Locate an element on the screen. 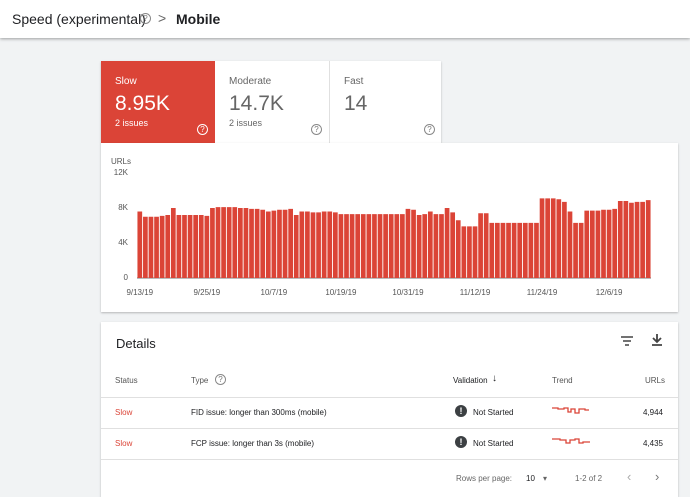 This screenshot has width=690, height=497. summary-card: Slow 8.95K 2 issues ? is located at coordinates (158, 102).